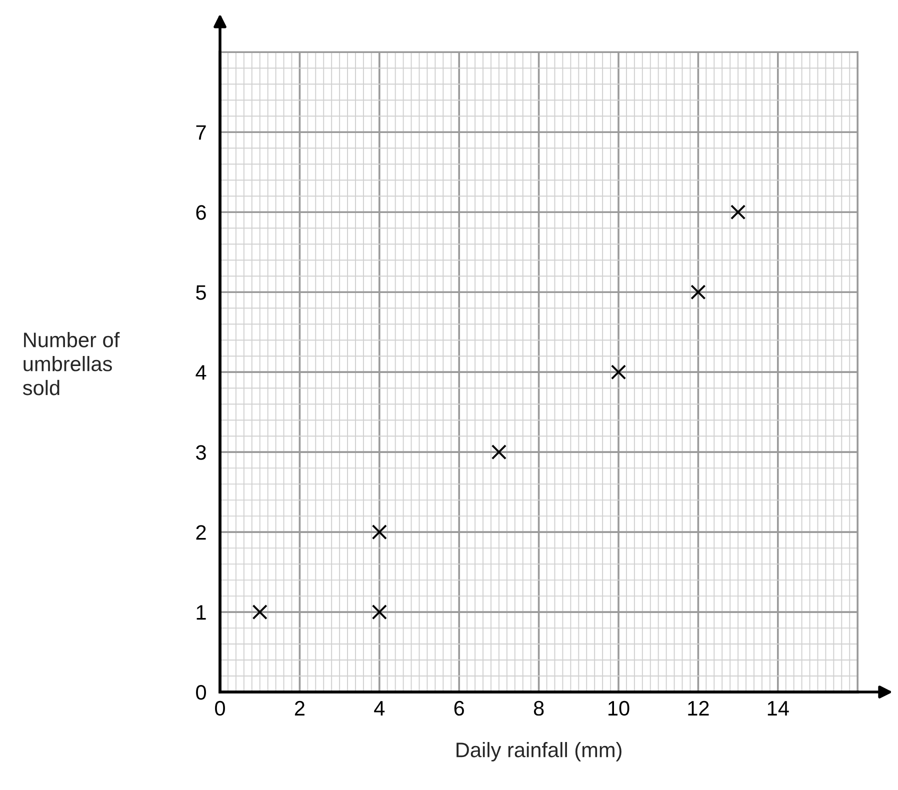 Image resolution: width=898 pixels, height=790 pixels. Describe the element at coordinates (539, 752) in the screenshot. I see `x-axis-title: Daily rainfall (mm)` at that location.